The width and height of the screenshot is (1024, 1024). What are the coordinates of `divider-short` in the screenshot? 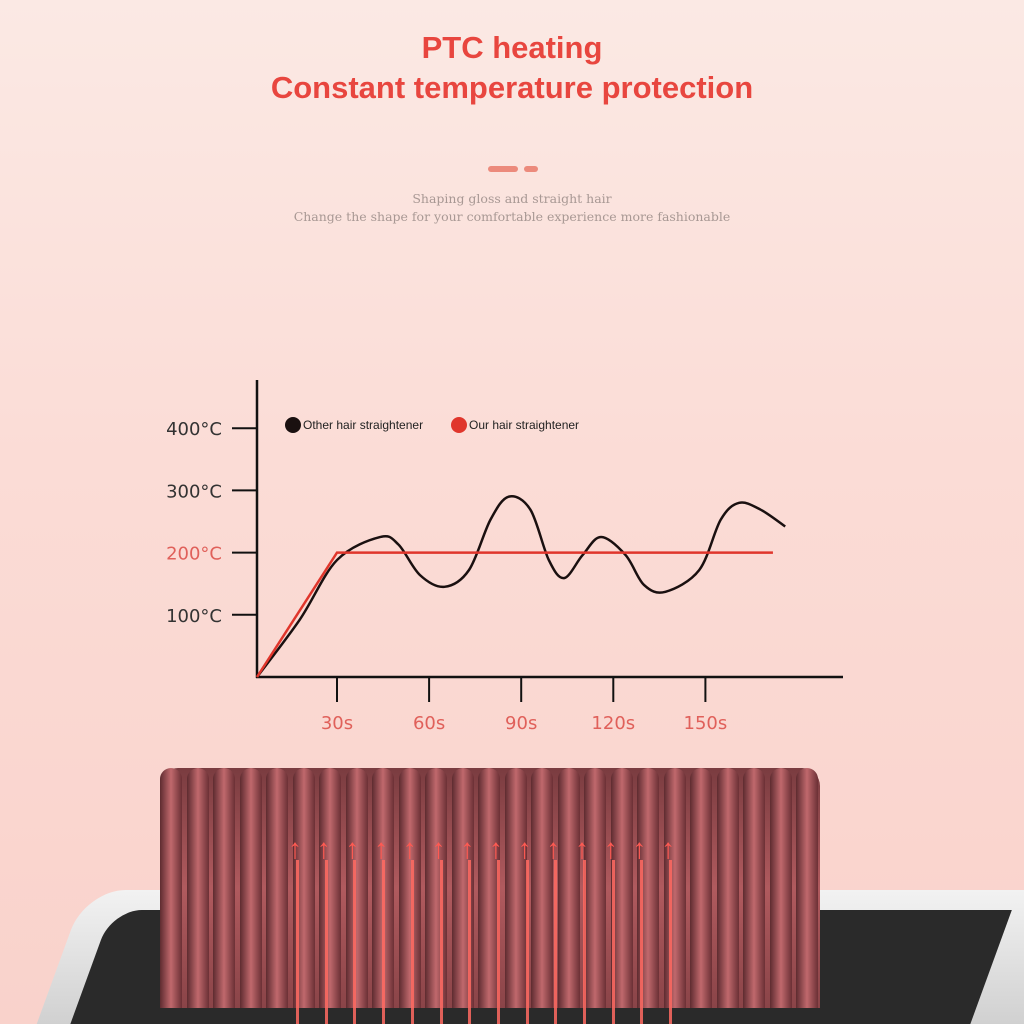 It's located at (531, 169).